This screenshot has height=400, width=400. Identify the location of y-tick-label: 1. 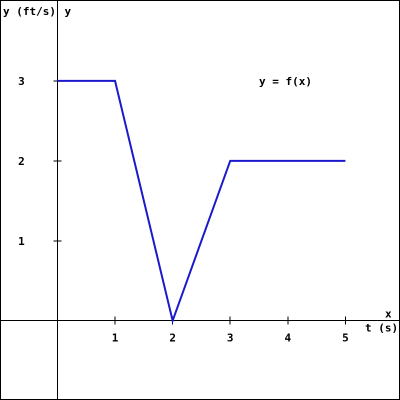
(21, 241).